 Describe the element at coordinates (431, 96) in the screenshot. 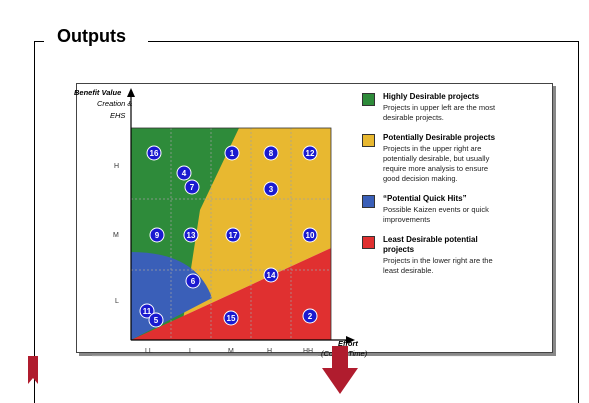

I see `legend-title: Highly Desirable projects` at that location.